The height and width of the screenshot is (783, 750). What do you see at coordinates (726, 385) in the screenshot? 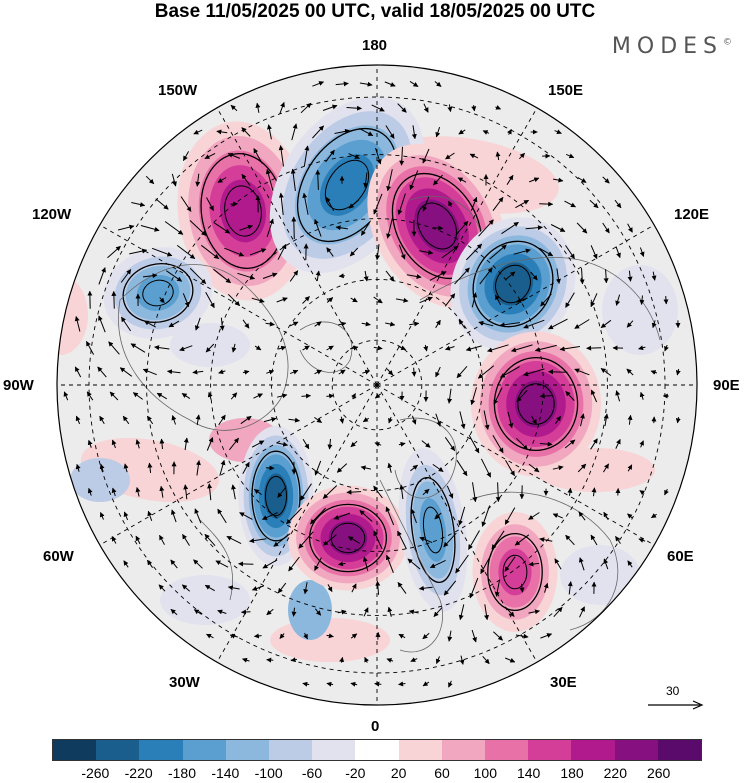
I see `lon-label-90e: 90E` at bounding box center [726, 385].